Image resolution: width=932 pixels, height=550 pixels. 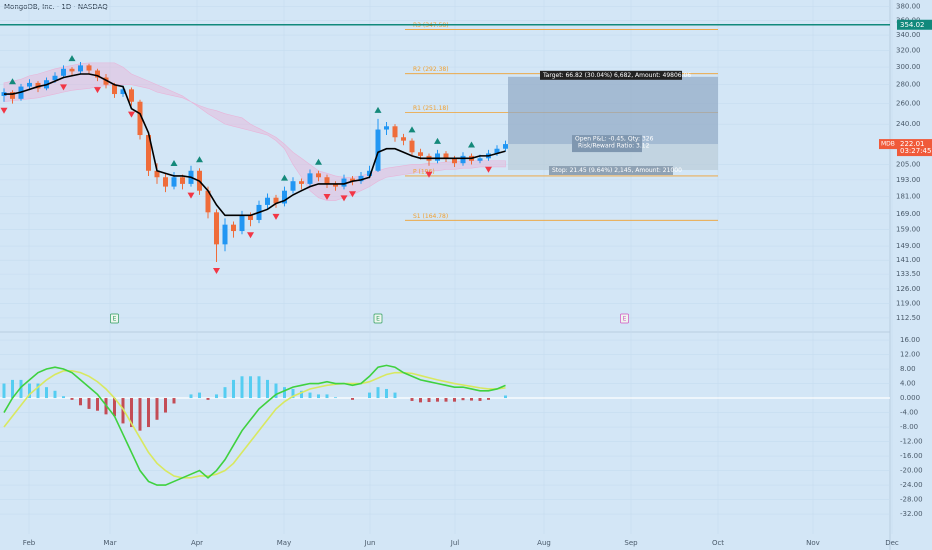 What do you see at coordinates (370, 543) in the screenshot?
I see `x-tick-label: Jun` at bounding box center [370, 543].